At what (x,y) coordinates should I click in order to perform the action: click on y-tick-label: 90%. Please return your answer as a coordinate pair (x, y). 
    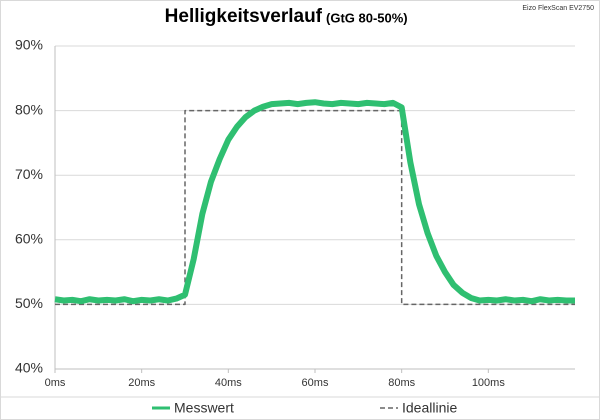
    Looking at the image, I should click on (29, 45).